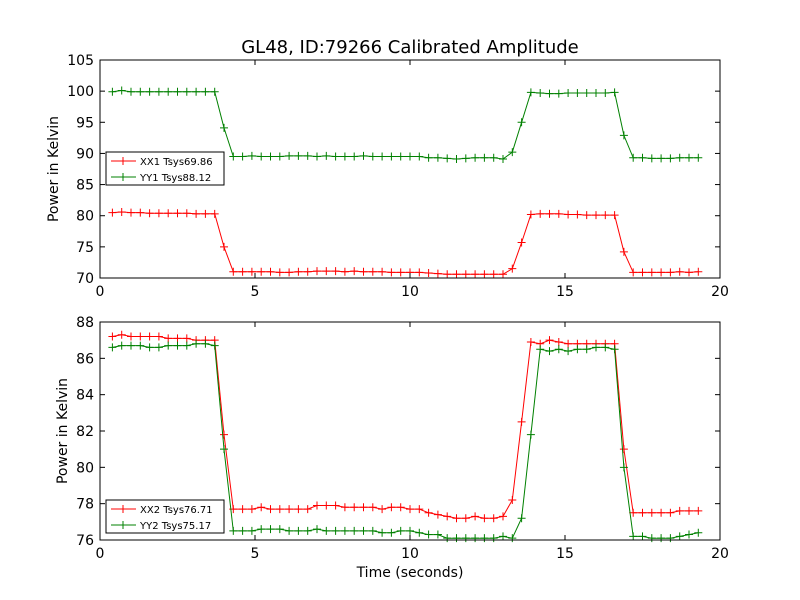 The height and width of the screenshot is (600, 800). I want to click on x-tick-label: 20, so click(720, 292).